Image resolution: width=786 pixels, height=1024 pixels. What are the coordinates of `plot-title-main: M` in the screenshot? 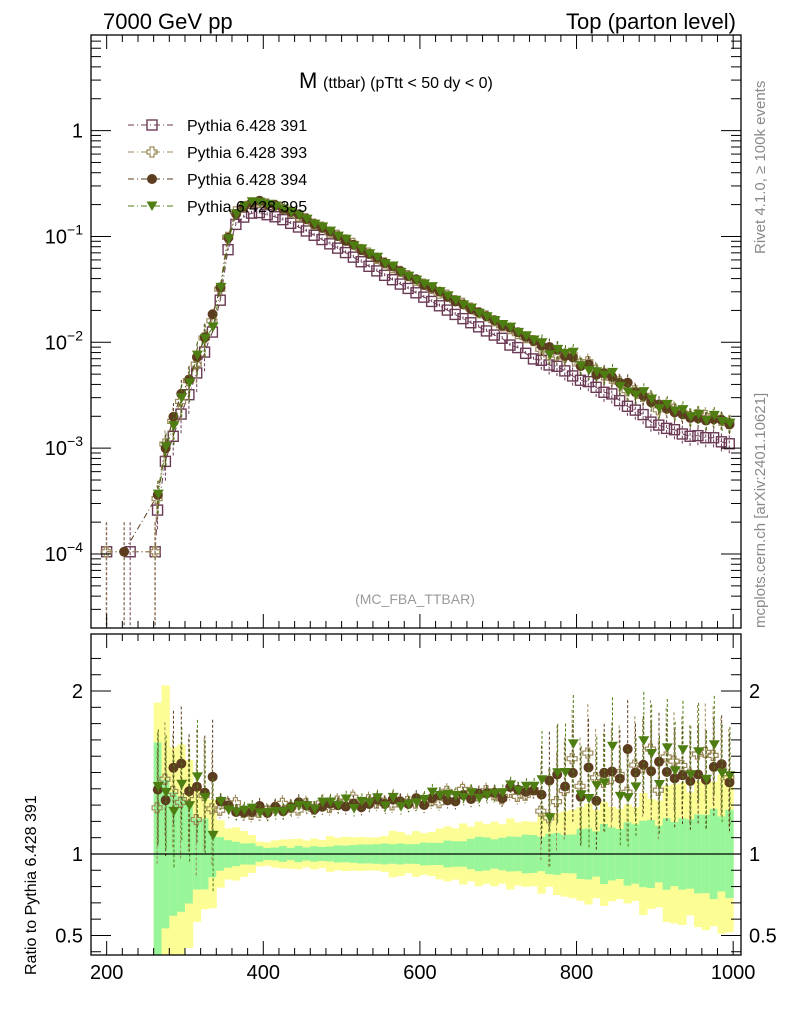 It's located at (308, 80).